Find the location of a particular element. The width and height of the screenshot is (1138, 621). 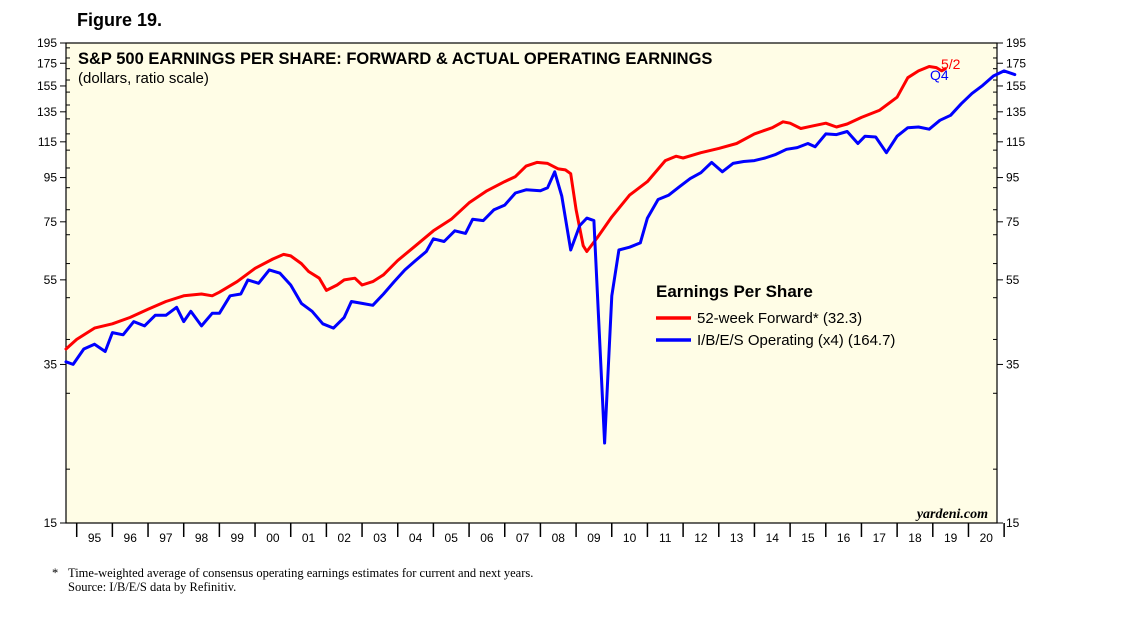

footnote-line-2: Source: I/B/E/S data by Refinitiv. is located at coordinates (292, 587).